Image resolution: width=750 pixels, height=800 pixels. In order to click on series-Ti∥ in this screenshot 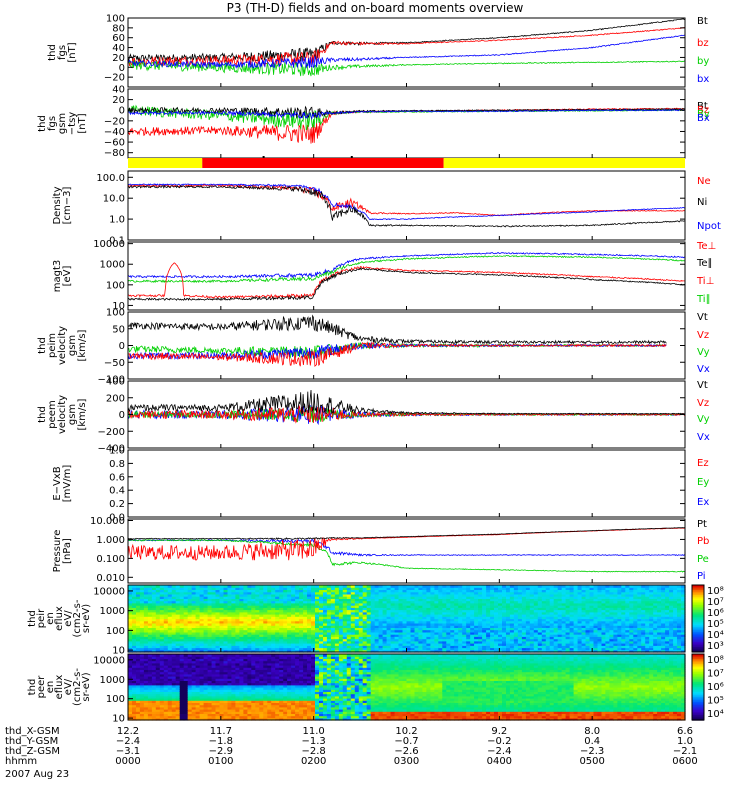, I will do `click(406, 269)`.